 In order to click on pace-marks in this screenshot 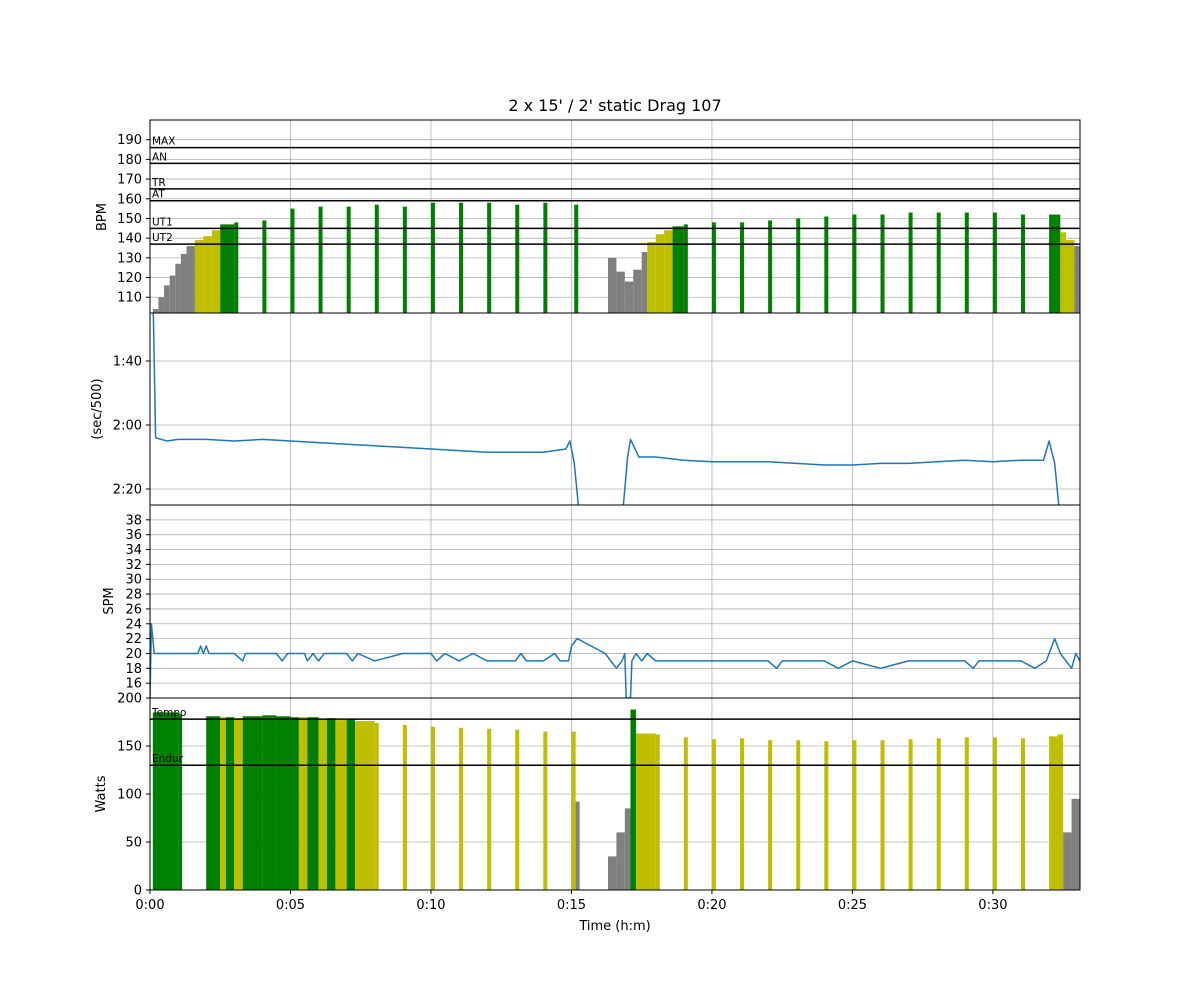, I will do `click(606, 409)`.